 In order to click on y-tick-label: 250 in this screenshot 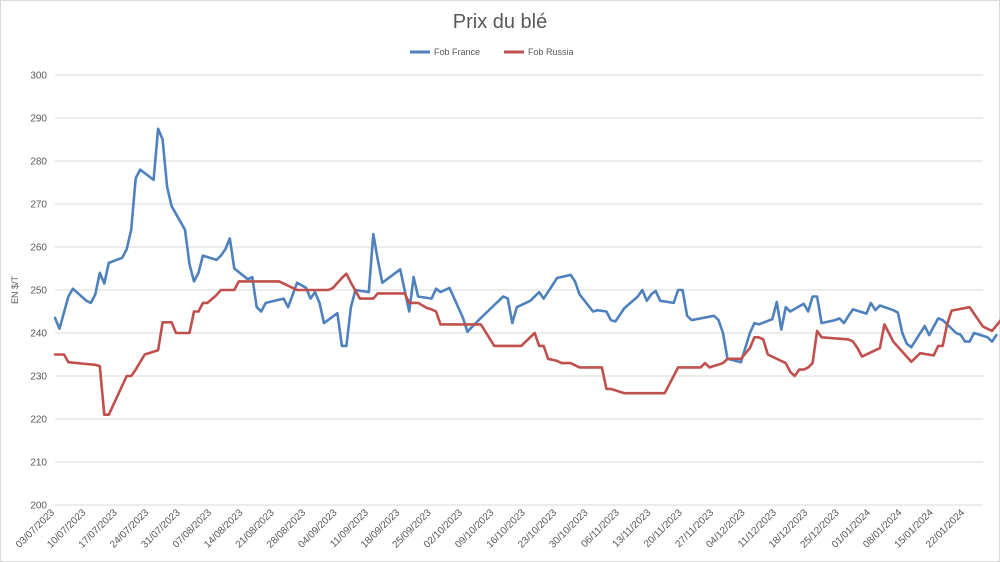, I will do `click(38, 291)`.